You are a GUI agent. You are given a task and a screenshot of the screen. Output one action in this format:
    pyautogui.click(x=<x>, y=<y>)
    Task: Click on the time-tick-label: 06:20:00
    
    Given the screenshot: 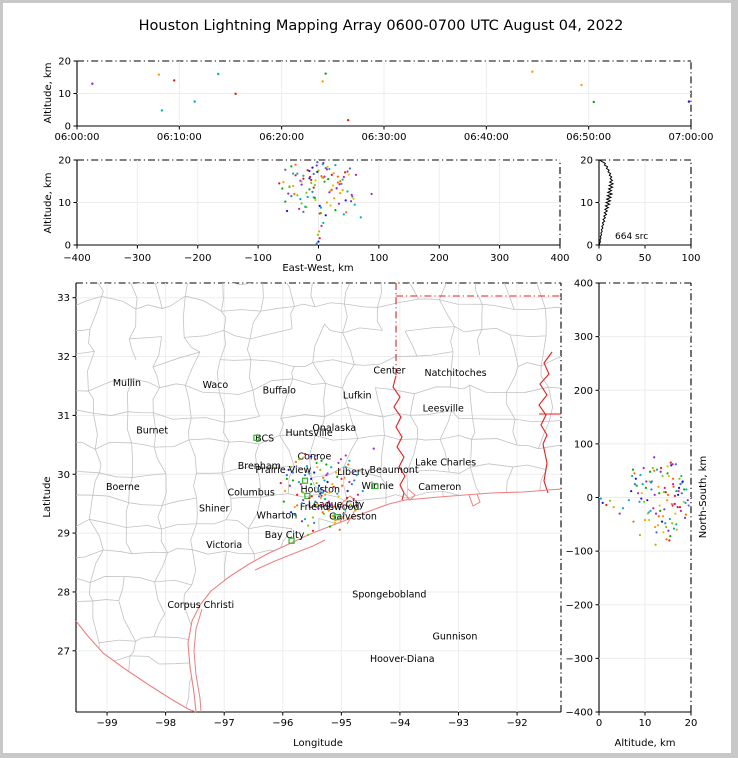 What is the action you would take?
    pyautogui.click(x=281, y=137)
    